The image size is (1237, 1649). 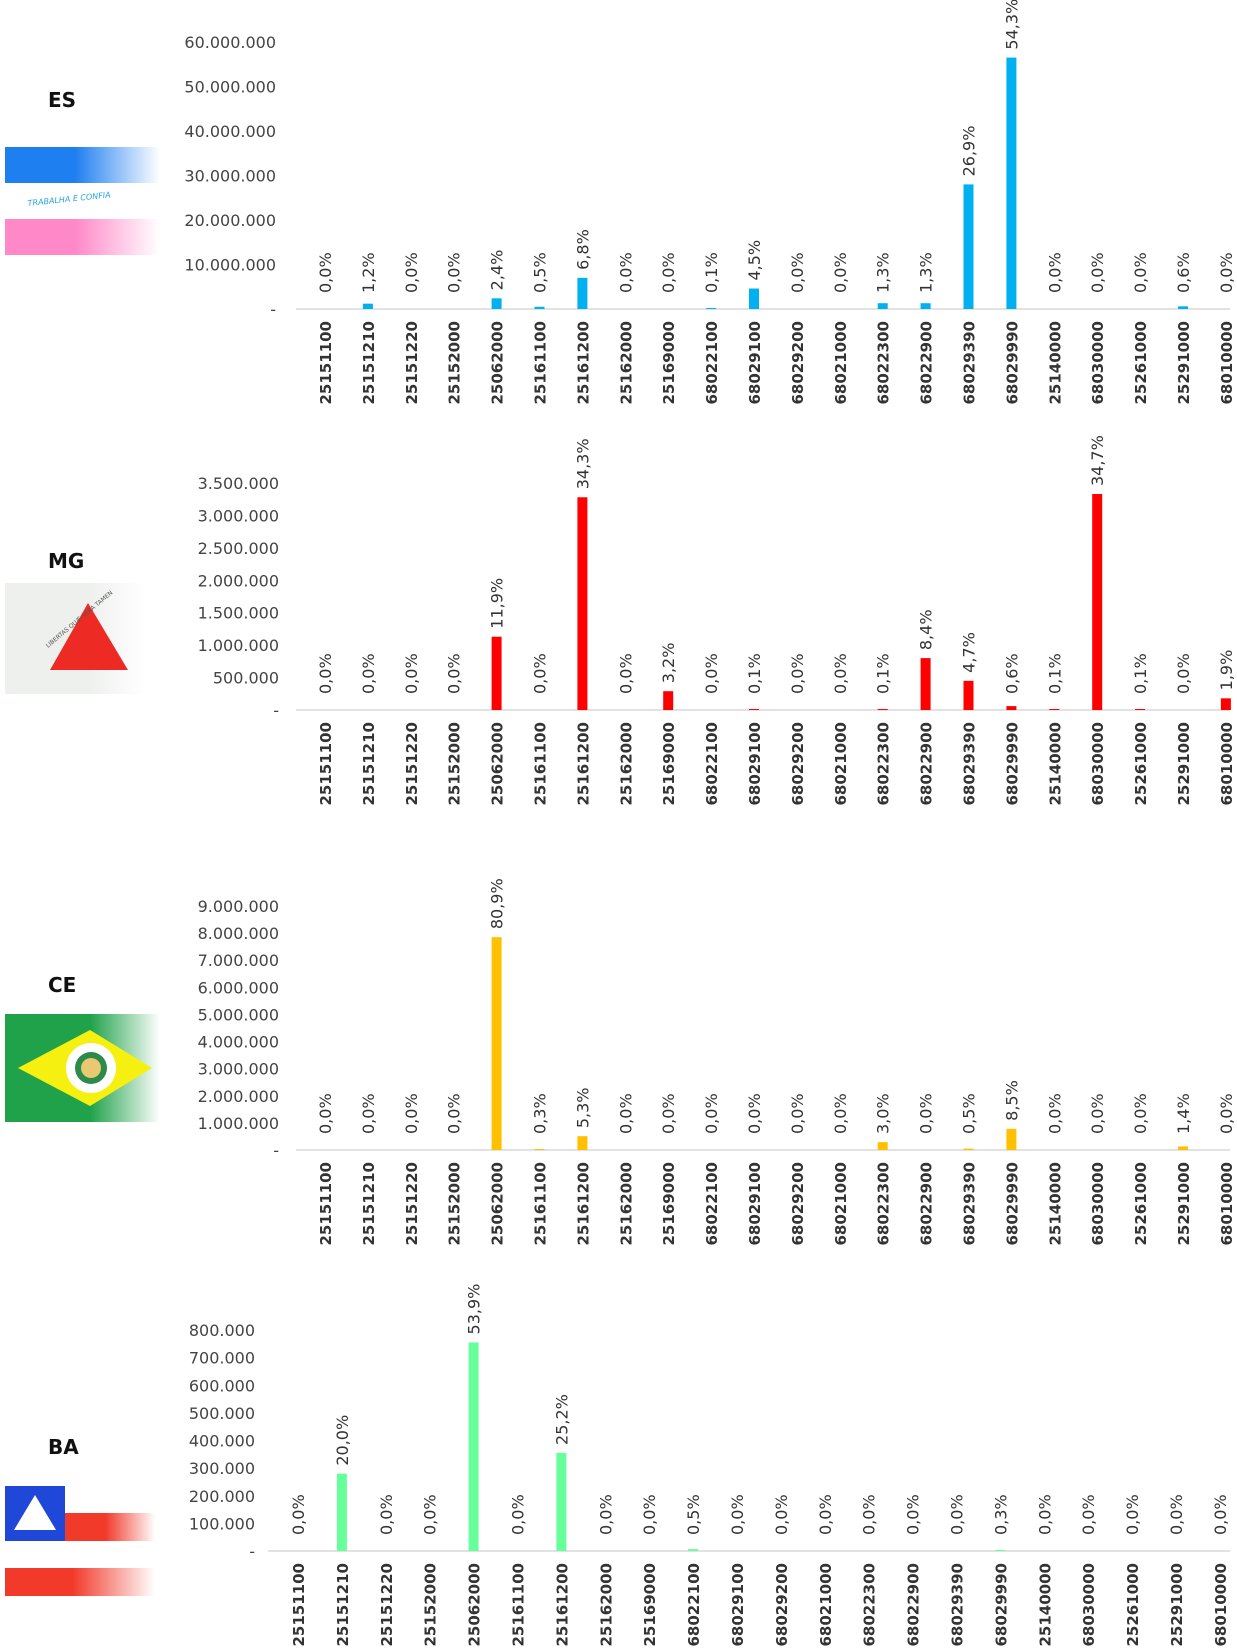 What do you see at coordinates (694, 1605) in the screenshot?
I see `x-tick-label: 68022100` at bounding box center [694, 1605].